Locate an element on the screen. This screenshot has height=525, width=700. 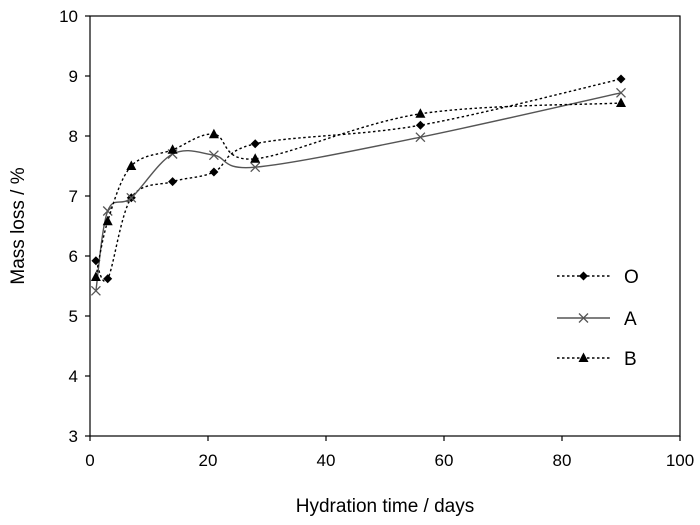
y-tick-label: 5 is located at coordinates (73, 316).